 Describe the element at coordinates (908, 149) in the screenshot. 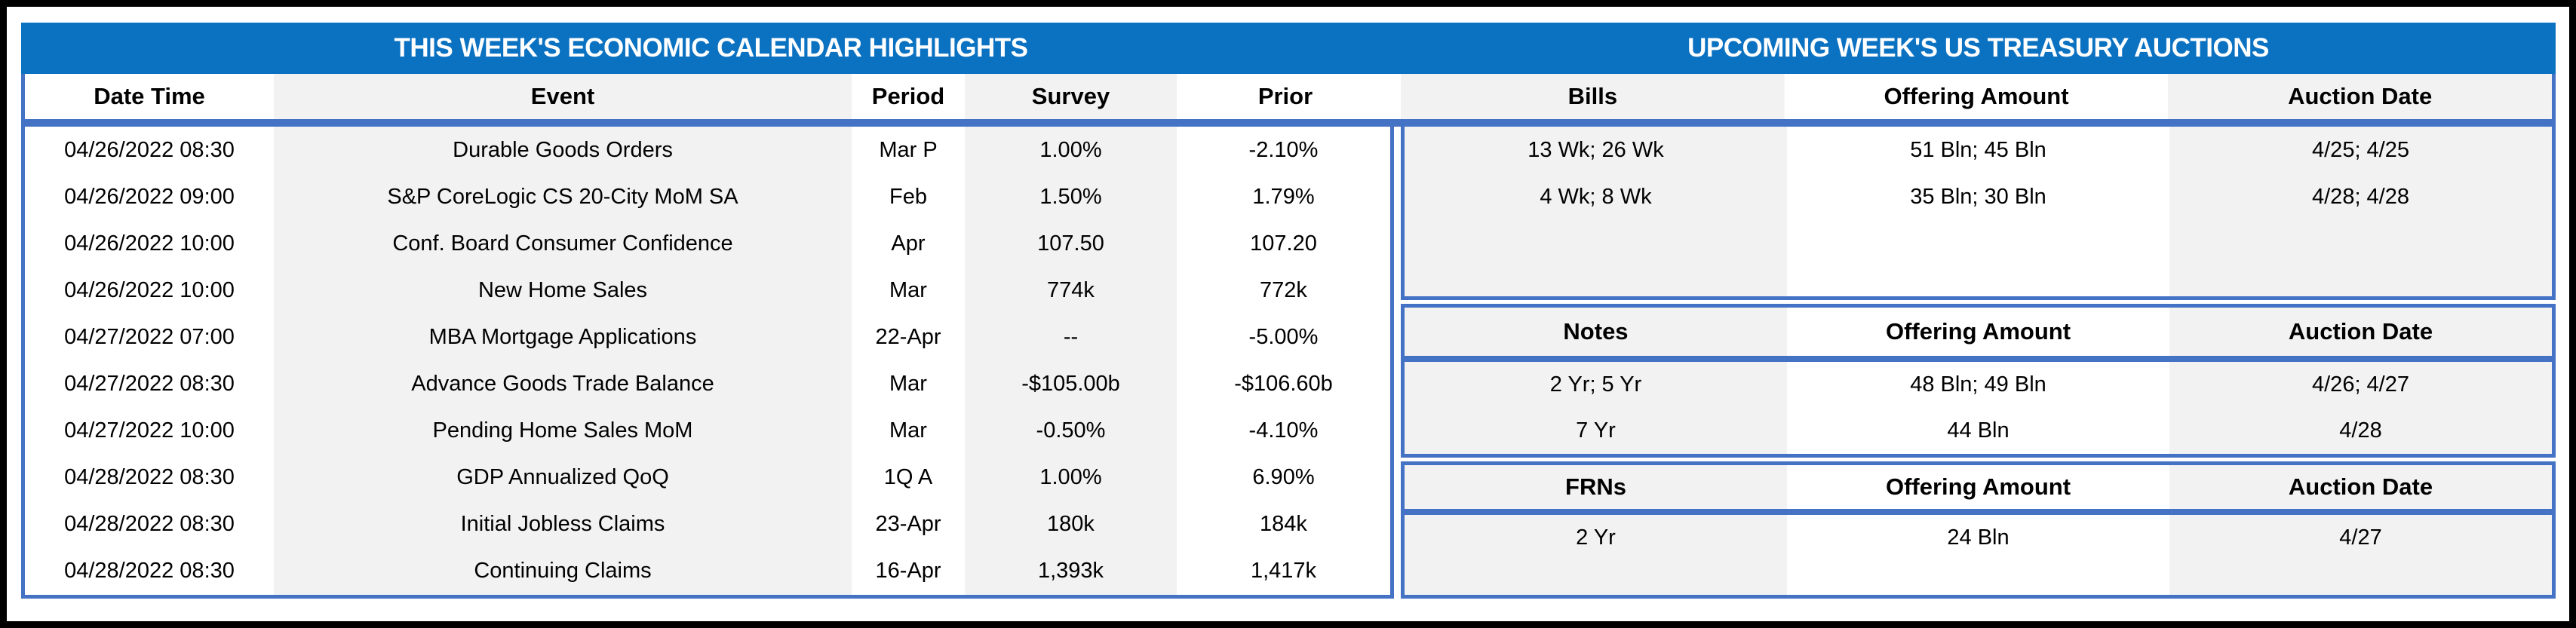

I see `calendar-cell: Mar P` at that location.